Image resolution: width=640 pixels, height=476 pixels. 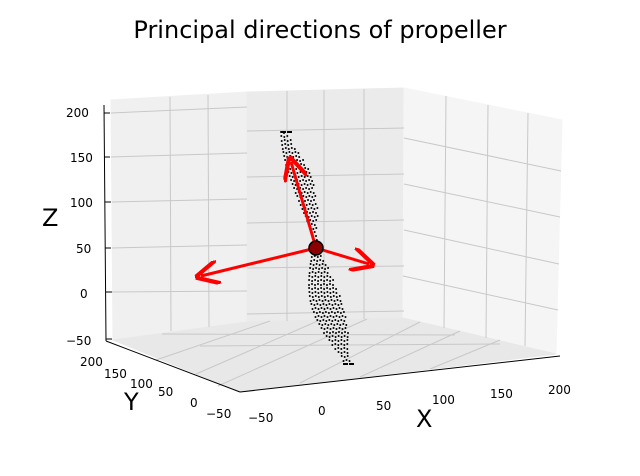 I want to click on z-tick-label: 100, so click(x=81, y=203).